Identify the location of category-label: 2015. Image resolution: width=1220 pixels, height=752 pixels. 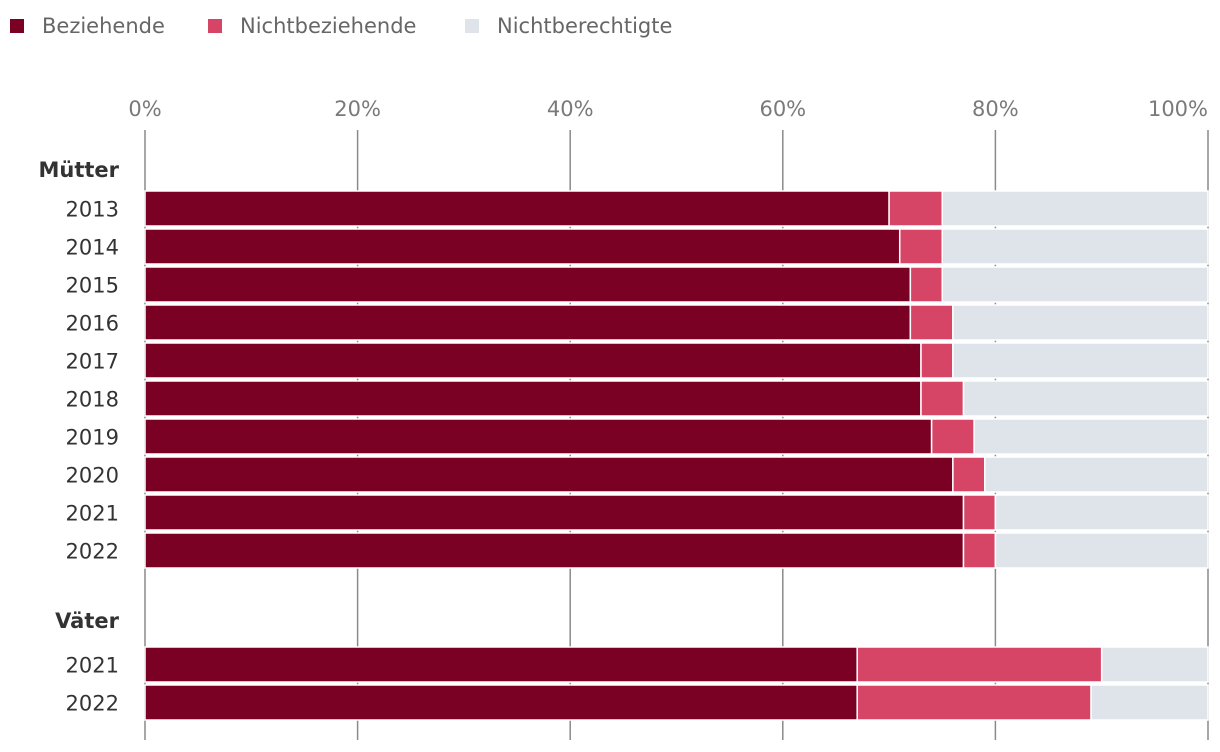
(92, 286).